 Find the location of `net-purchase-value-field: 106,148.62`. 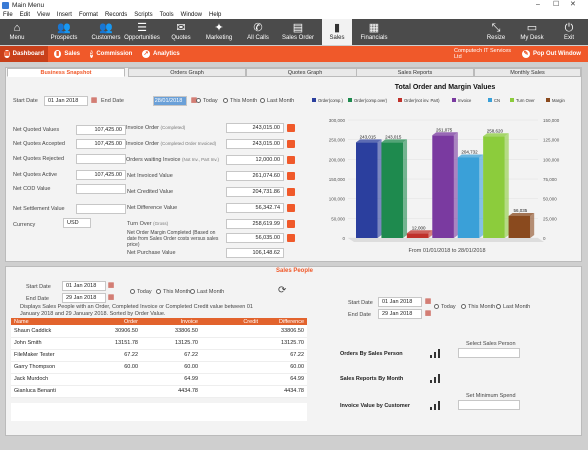

net-purchase-value-field: 106,148.62 is located at coordinates (255, 253).